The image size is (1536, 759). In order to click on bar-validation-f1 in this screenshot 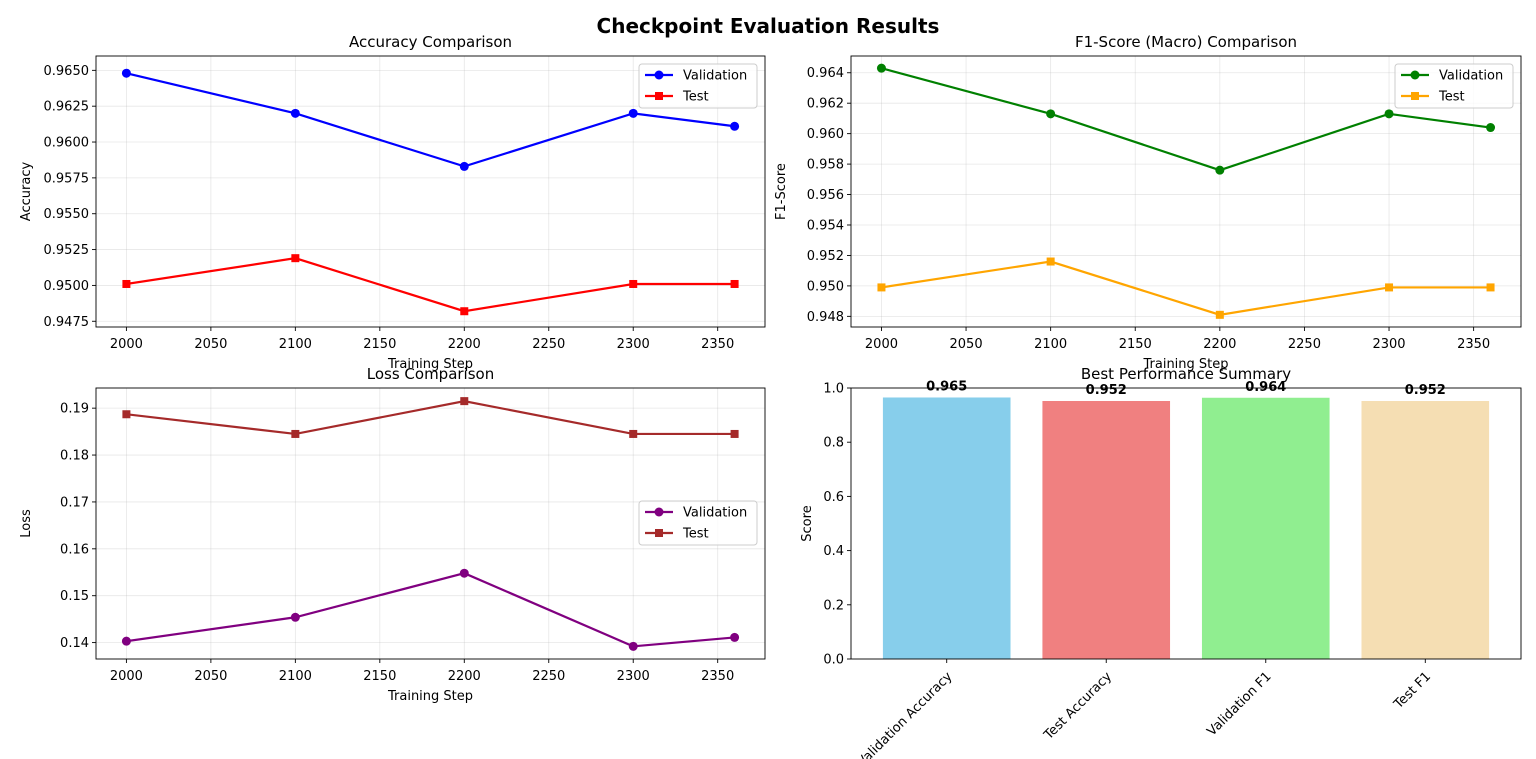, I will do `click(1265, 528)`.